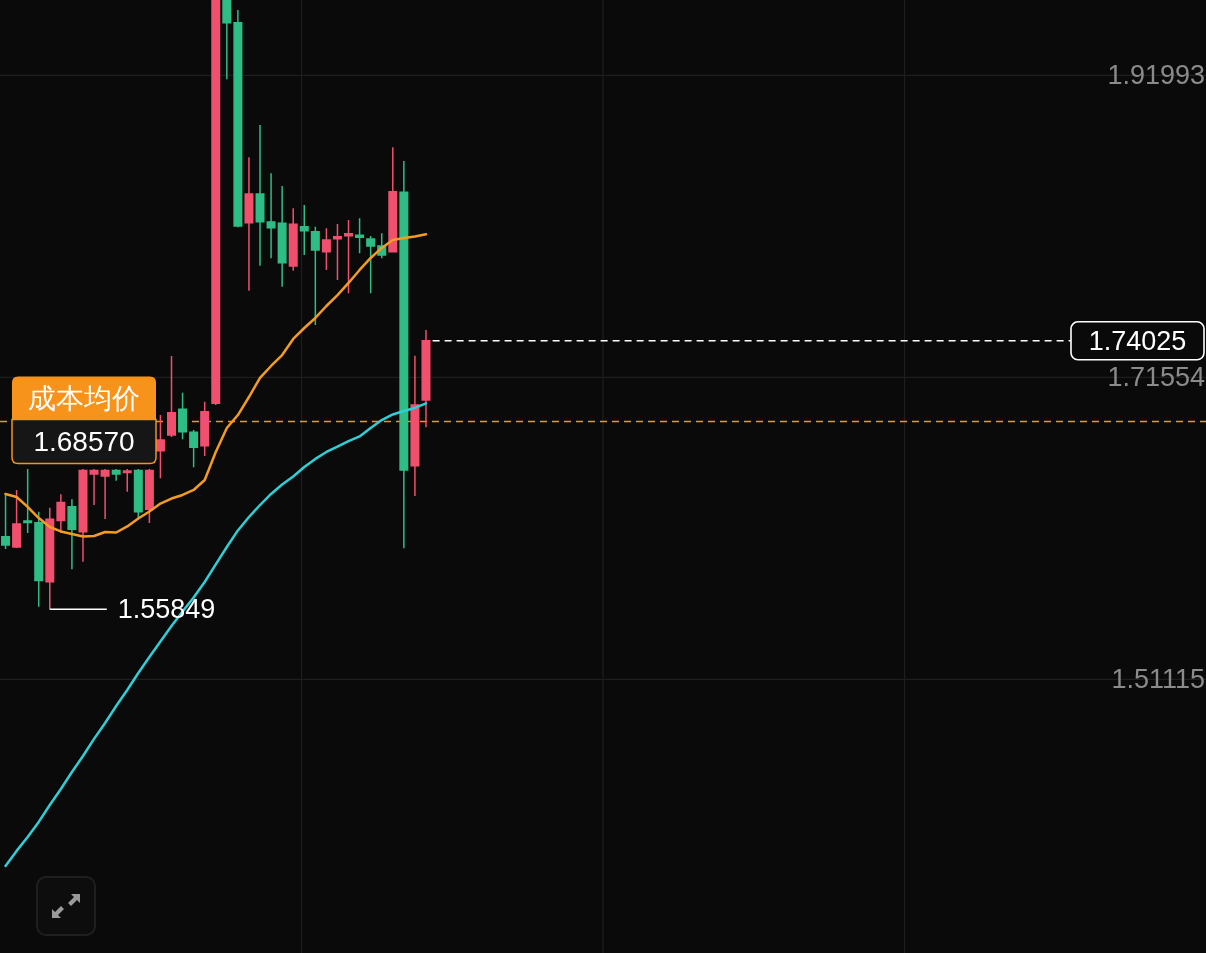 The height and width of the screenshot is (953, 1206). What do you see at coordinates (1156, 75) in the screenshot?
I see `y-tick-label: 1.91993` at bounding box center [1156, 75].